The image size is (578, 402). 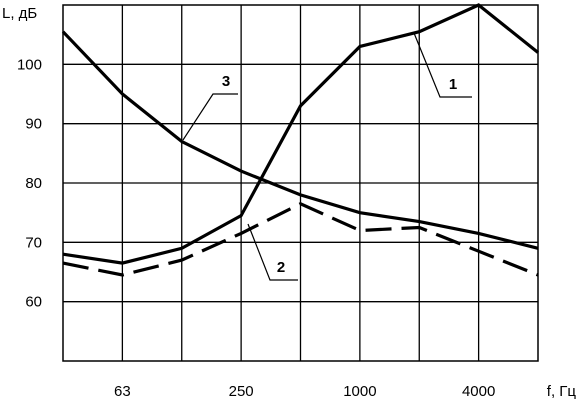 What do you see at coordinates (122, 391) in the screenshot?
I see `x-tick-label: 63` at bounding box center [122, 391].